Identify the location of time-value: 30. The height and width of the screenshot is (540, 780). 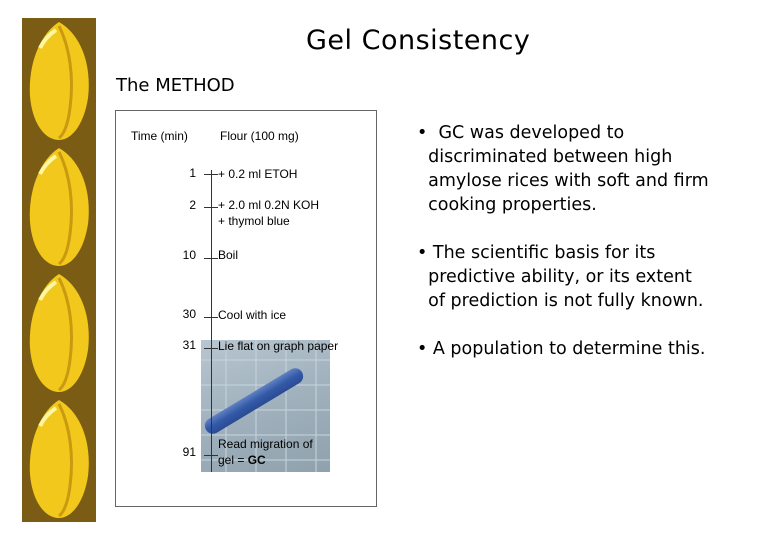
(189, 314).